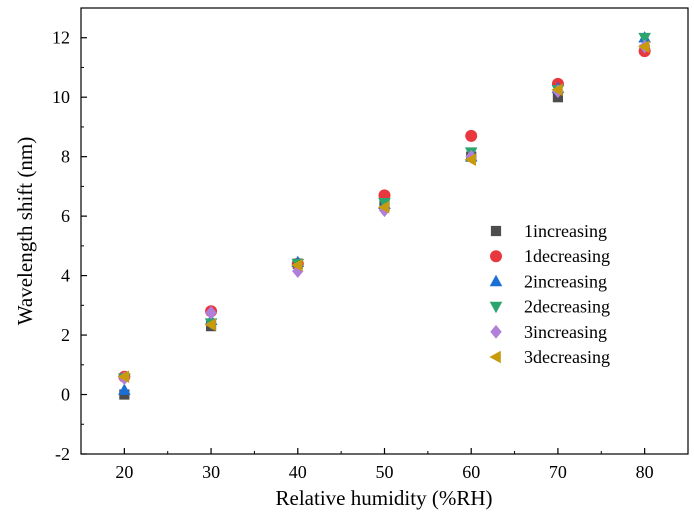 This screenshot has width=694, height=515. I want to click on x-tick-label: 50, so click(385, 472).